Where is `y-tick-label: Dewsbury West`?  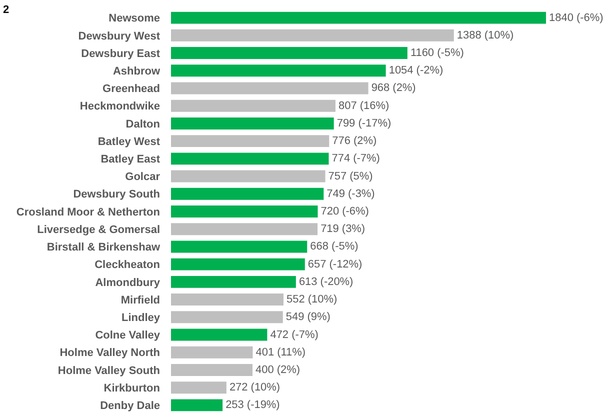
y-tick-label: Dewsbury West is located at coordinates (119, 36).